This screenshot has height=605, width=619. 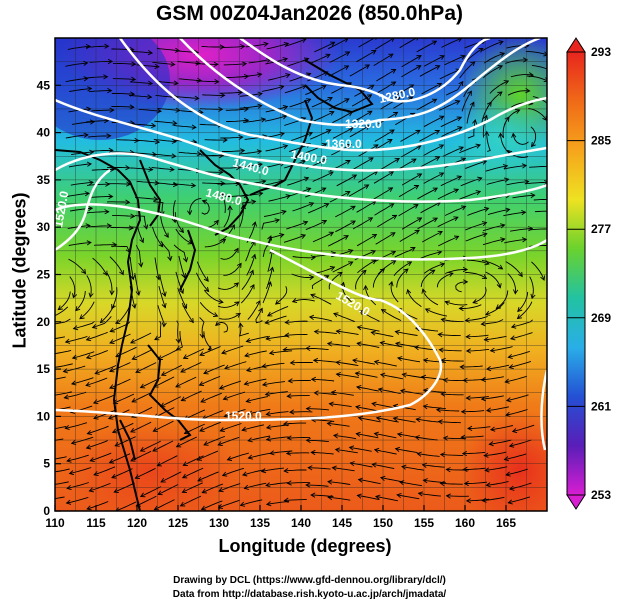 I want to click on contour-label: 1320.0, so click(x=363, y=124).